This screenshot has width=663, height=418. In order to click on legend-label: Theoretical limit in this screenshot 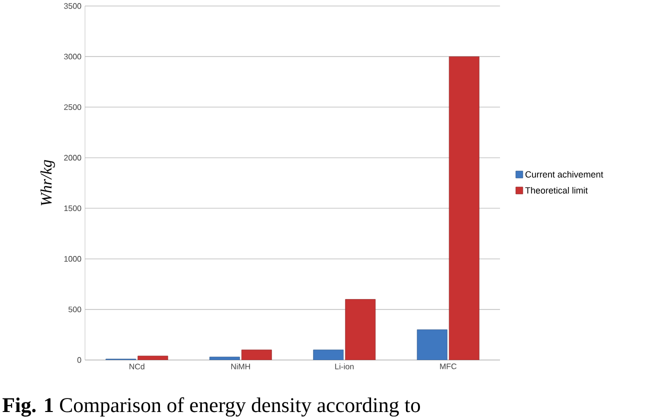, I will do `click(556, 190)`.